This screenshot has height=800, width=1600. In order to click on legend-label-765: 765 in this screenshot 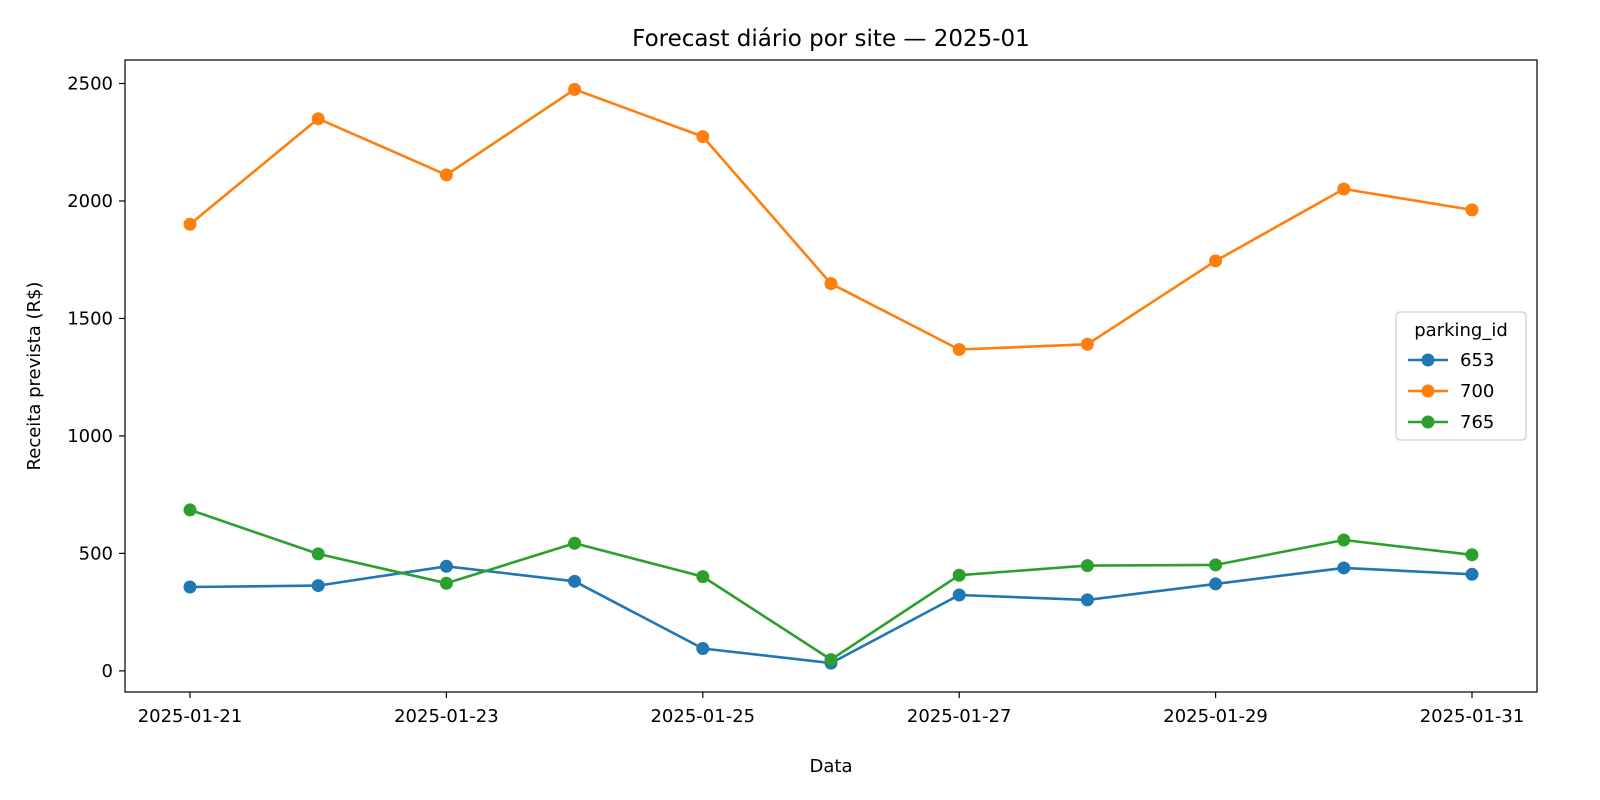, I will do `click(1477, 422)`.